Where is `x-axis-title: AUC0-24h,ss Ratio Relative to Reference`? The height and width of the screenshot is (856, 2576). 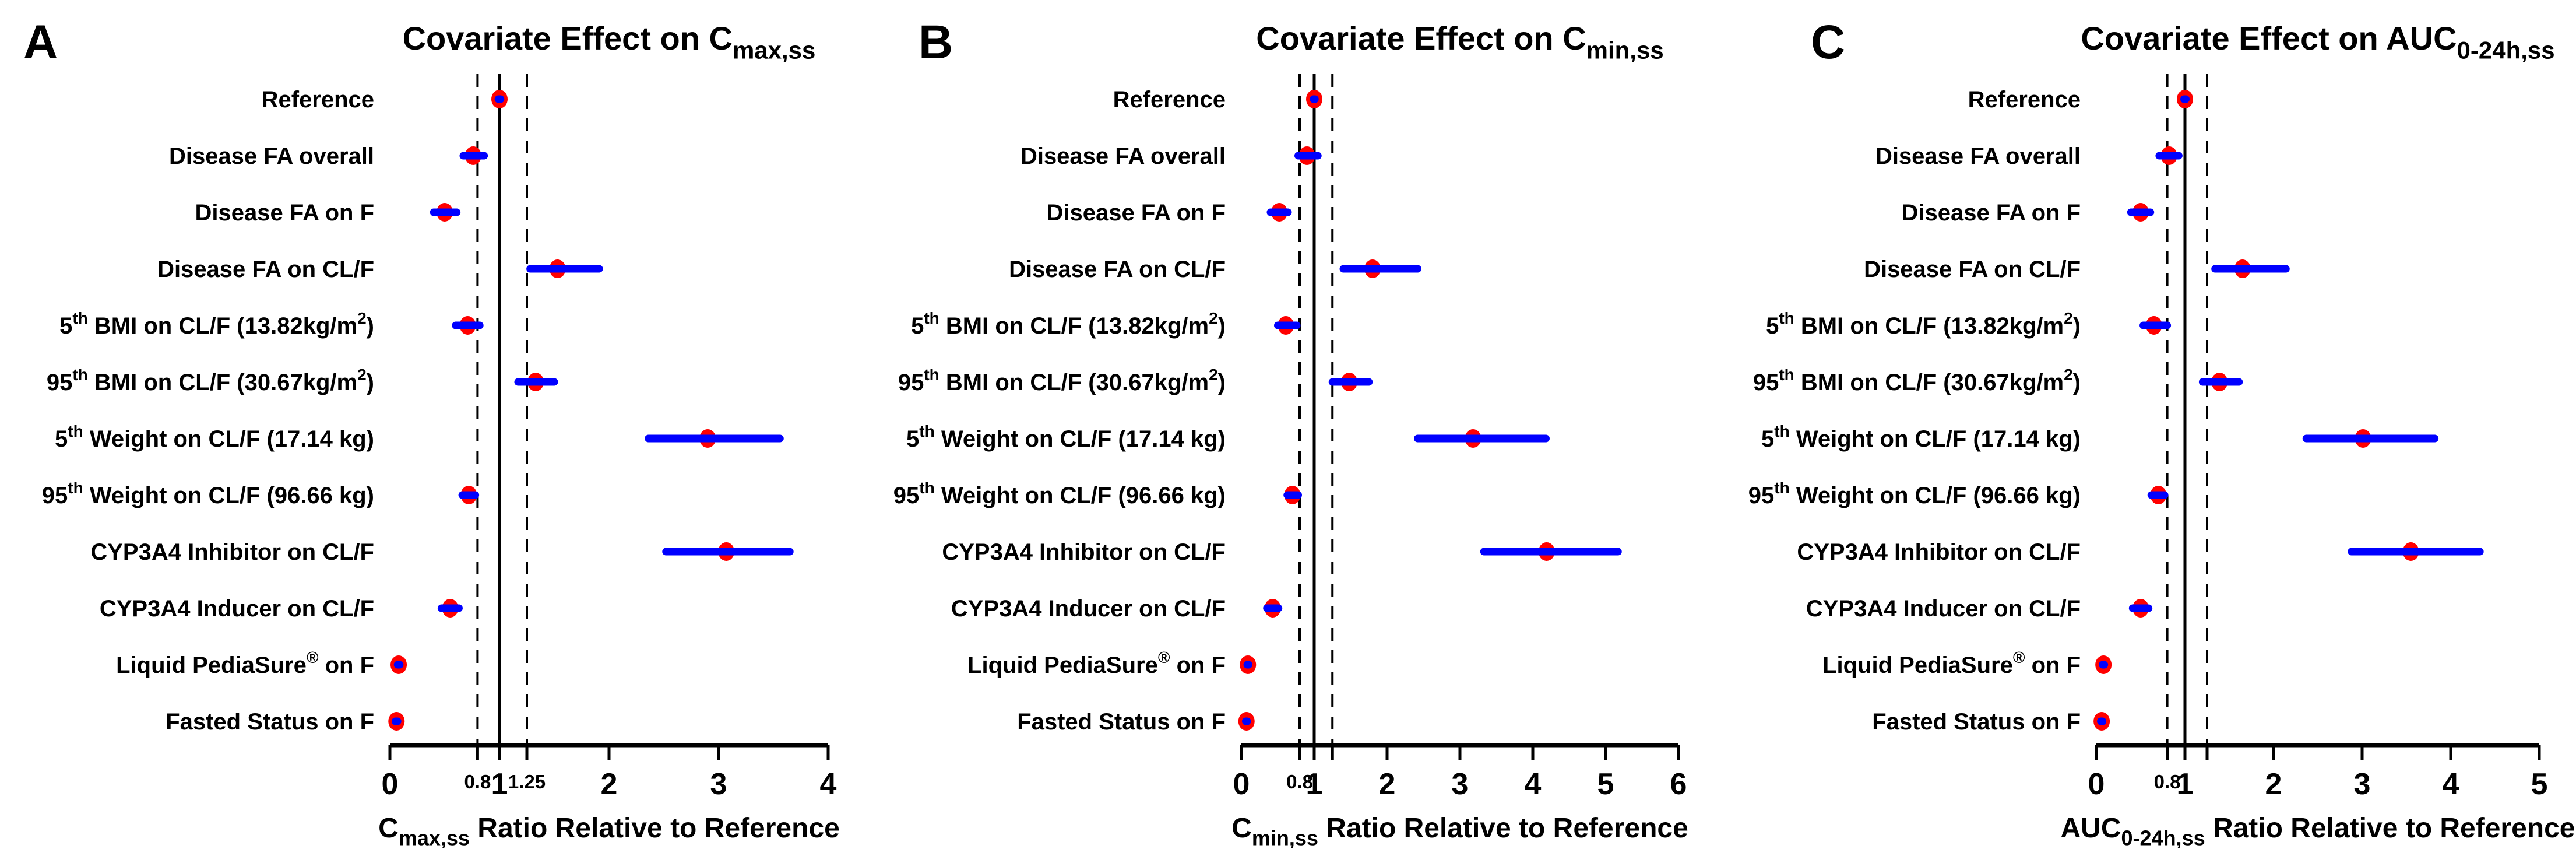
x-axis-title: AUC0-24h,ss Ratio Relative to Reference is located at coordinates (2318, 831).